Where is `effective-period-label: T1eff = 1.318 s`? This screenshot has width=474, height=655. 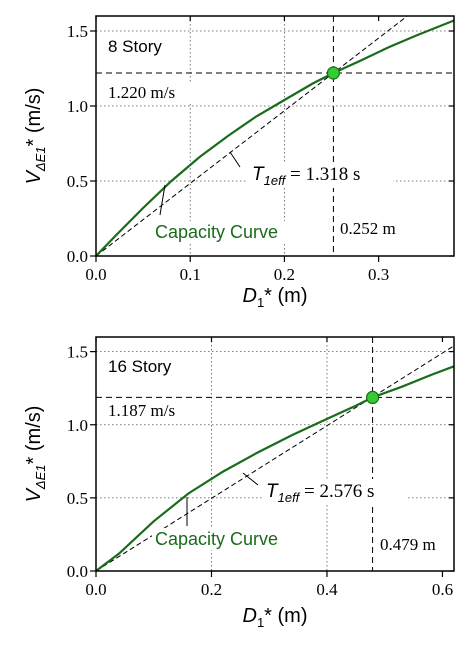 effective-period-label: T1eff = 1.318 s is located at coordinates (306, 176).